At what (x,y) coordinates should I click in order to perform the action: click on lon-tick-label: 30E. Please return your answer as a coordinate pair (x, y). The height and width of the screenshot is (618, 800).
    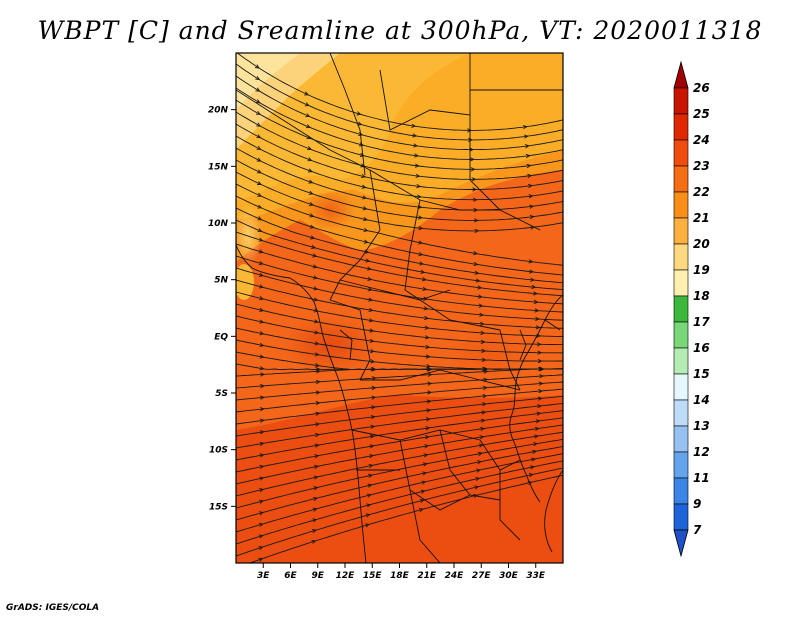
    Looking at the image, I should click on (509, 576).